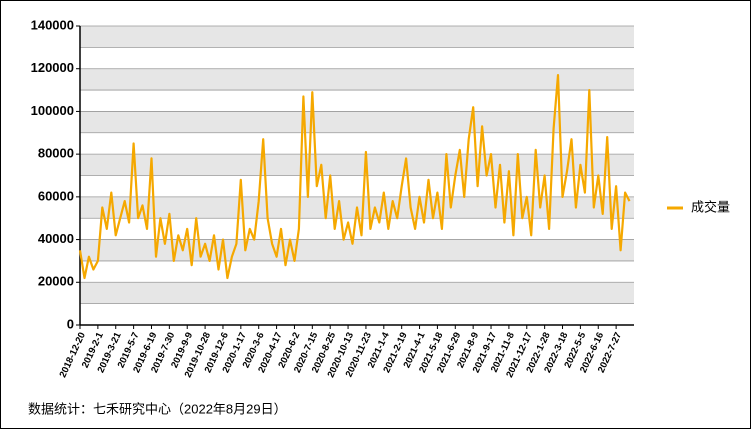 The image size is (751, 429). I want to click on y-tick-label: 60000, so click(56, 195).